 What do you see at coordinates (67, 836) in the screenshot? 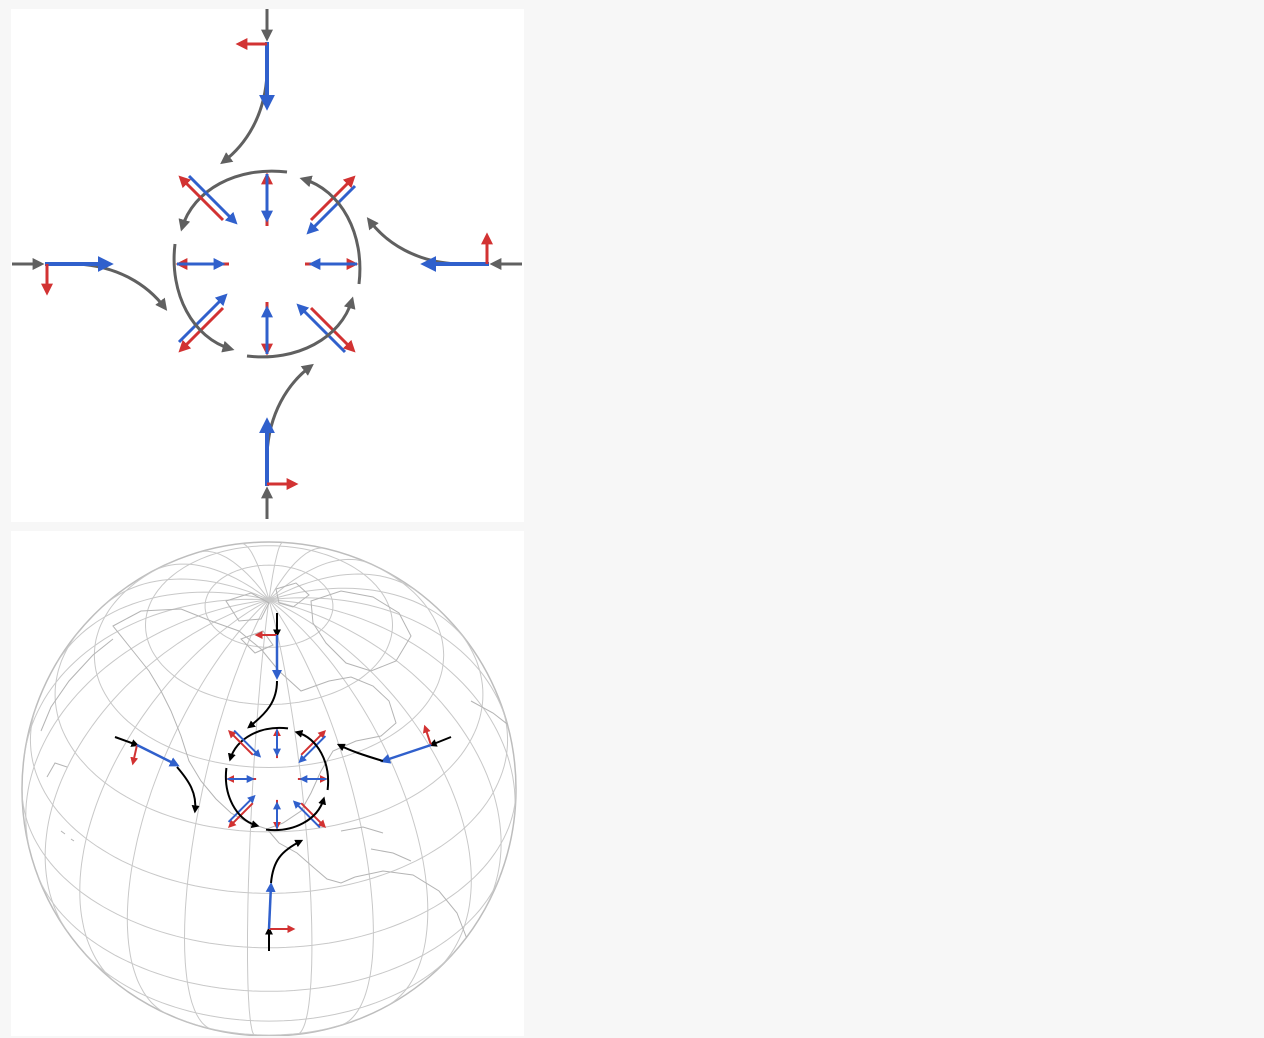
I see `coastline-hawaii` at bounding box center [67, 836].